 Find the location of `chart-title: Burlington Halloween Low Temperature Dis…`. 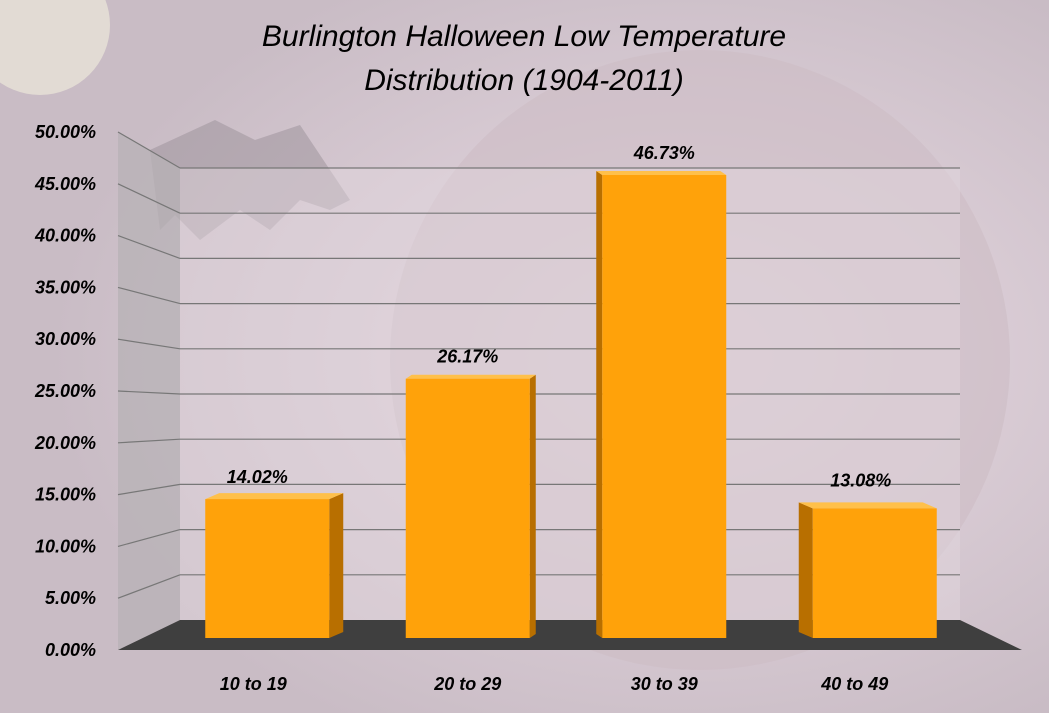

chart-title: Burlington Halloween Low Temperature Dis… is located at coordinates (524, 58).